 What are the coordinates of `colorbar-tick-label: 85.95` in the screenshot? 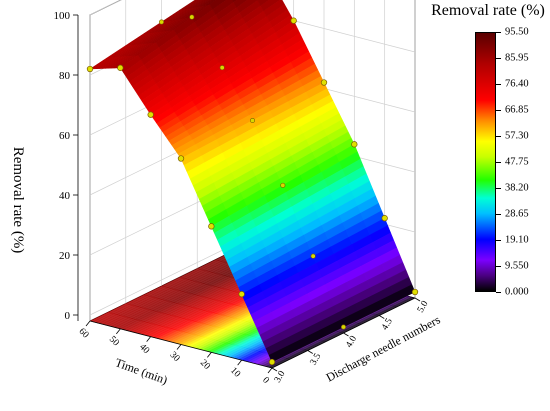 It's located at (517, 58).